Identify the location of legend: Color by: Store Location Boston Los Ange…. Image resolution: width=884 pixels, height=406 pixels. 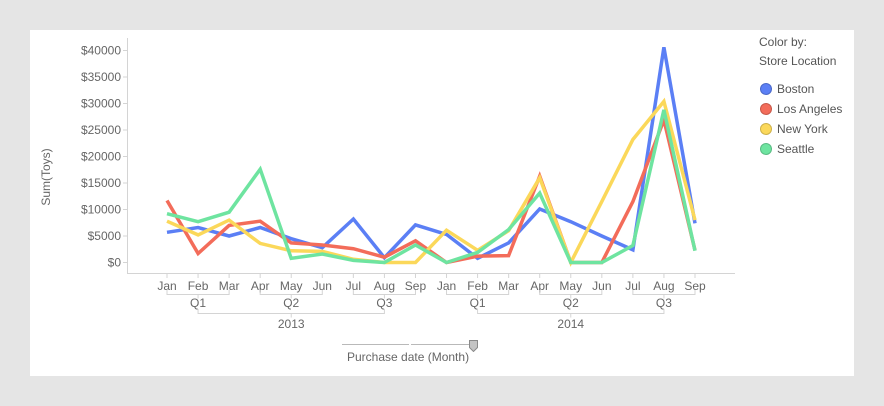
(800, 96).